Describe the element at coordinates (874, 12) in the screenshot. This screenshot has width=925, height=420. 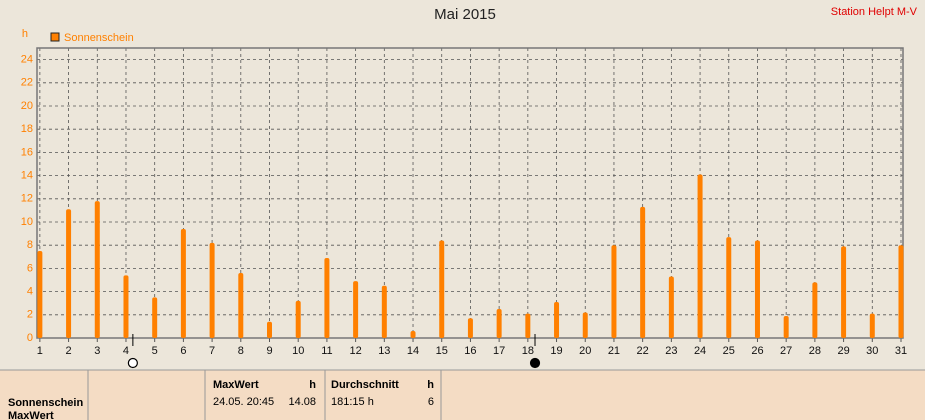
I see `station-label: Station Helpt M-V` at that location.